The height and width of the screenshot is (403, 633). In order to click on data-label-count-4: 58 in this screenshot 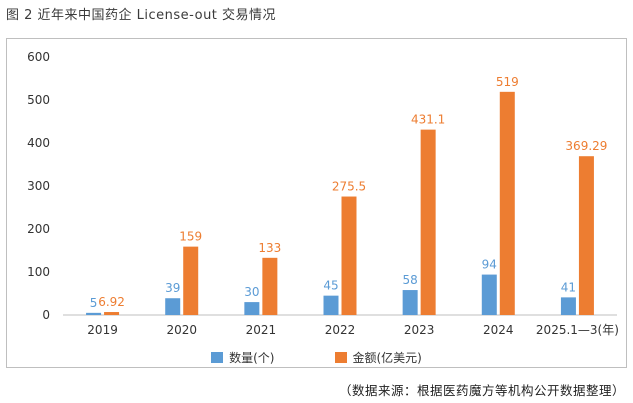, I will do `click(410, 280)`.